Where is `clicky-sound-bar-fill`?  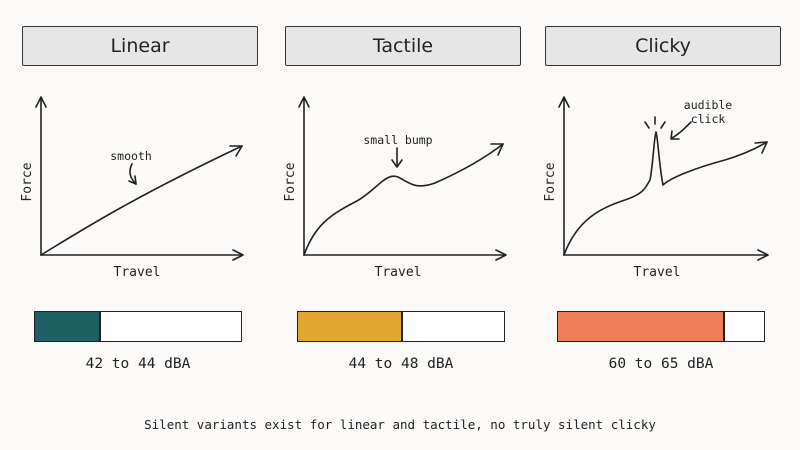
clicky-sound-bar-fill is located at coordinates (641, 326).